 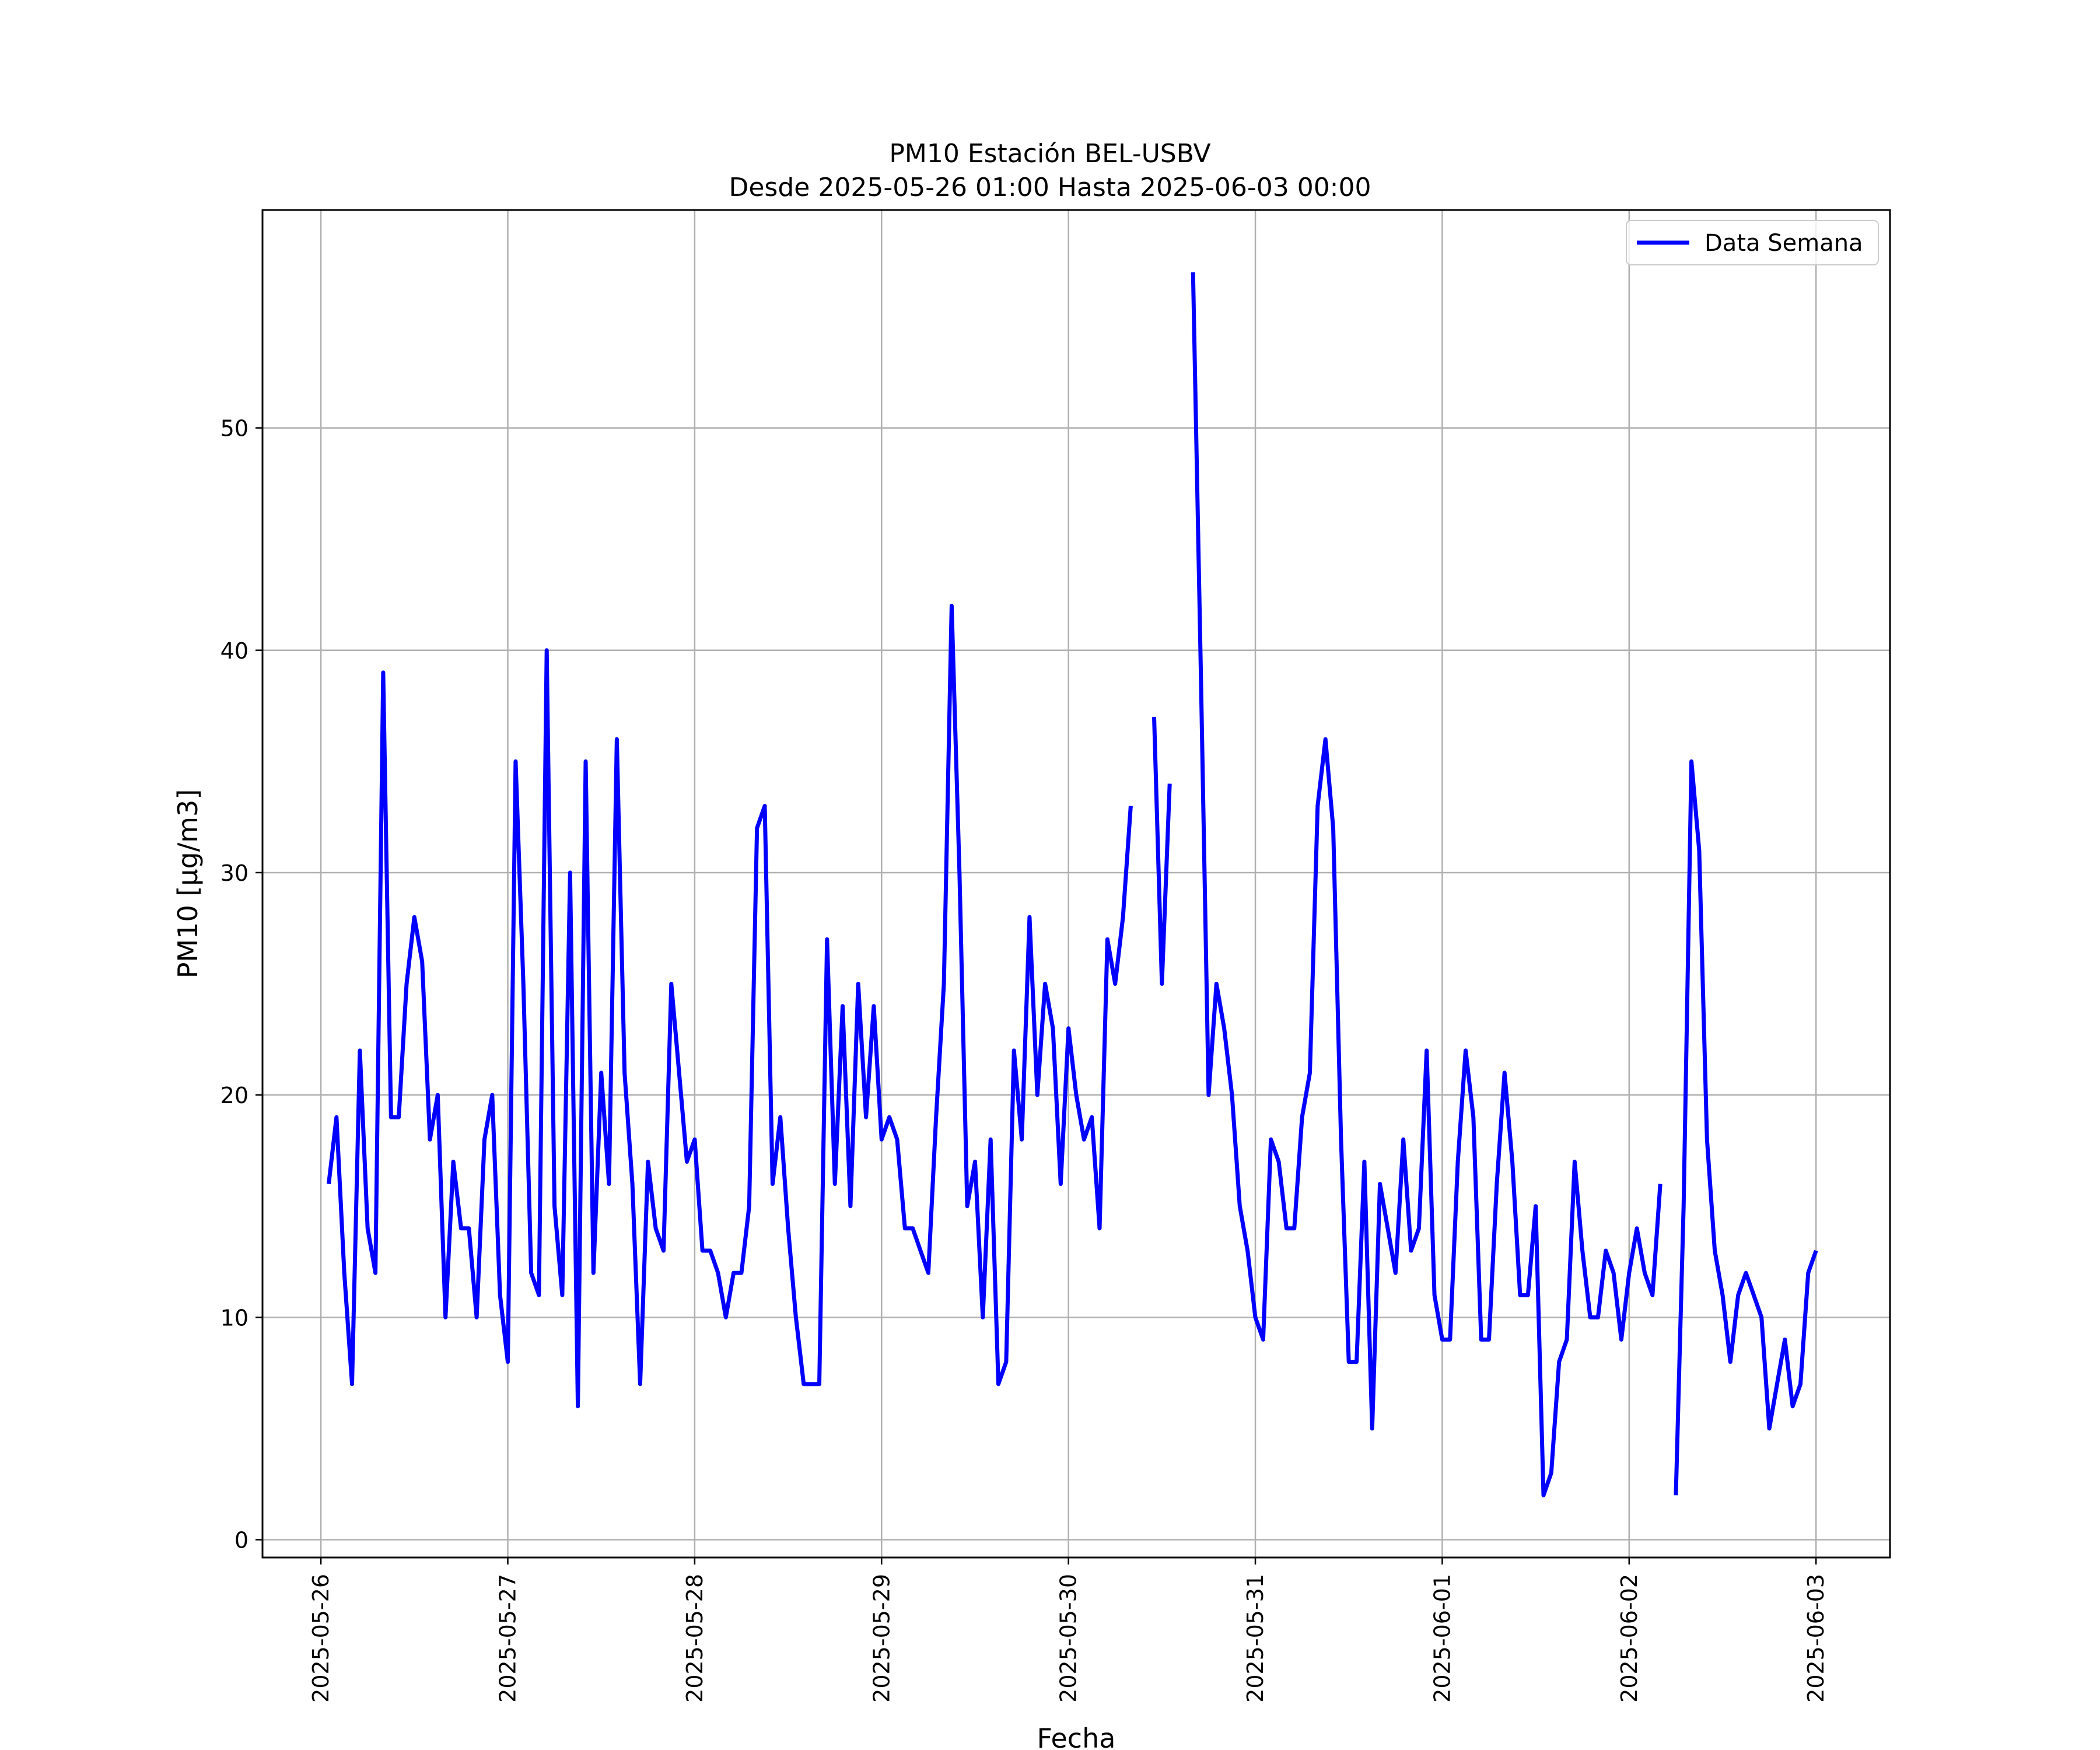 What do you see at coordinates (235, 1095) in the screenshot?
I see `y-tick-label: 20` at bounding box center [235, 1095].